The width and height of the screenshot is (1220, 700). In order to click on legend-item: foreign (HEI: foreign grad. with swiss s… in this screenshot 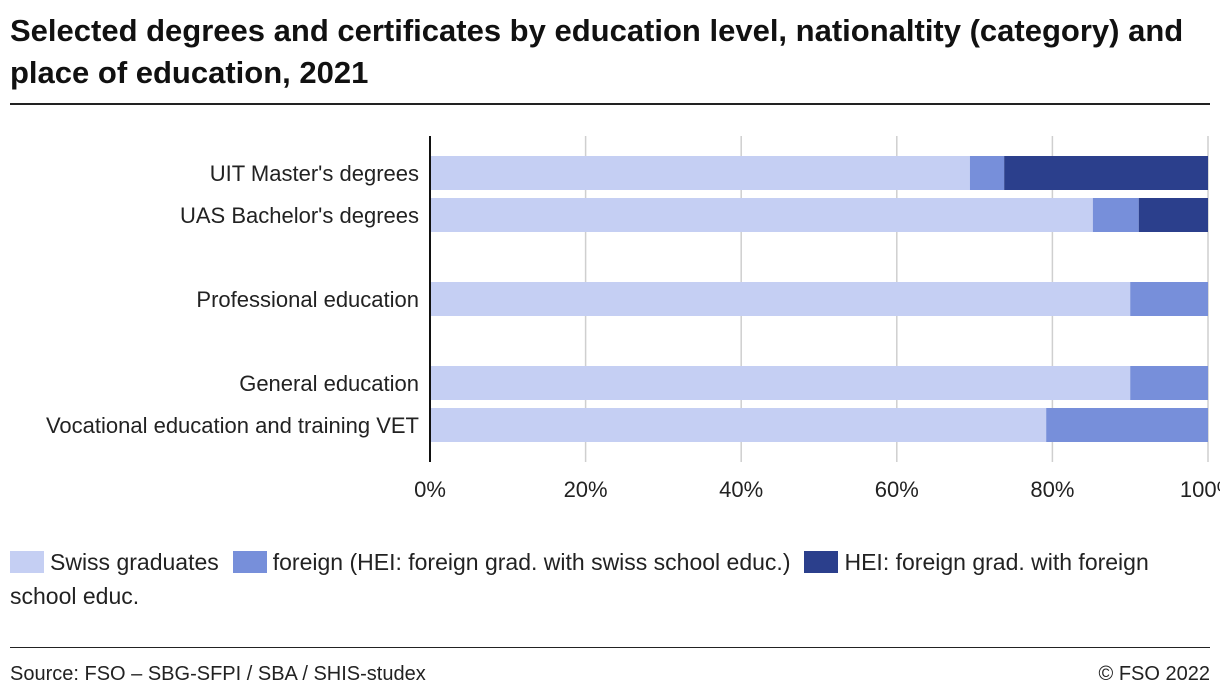, I will do `click(511, 562)`.